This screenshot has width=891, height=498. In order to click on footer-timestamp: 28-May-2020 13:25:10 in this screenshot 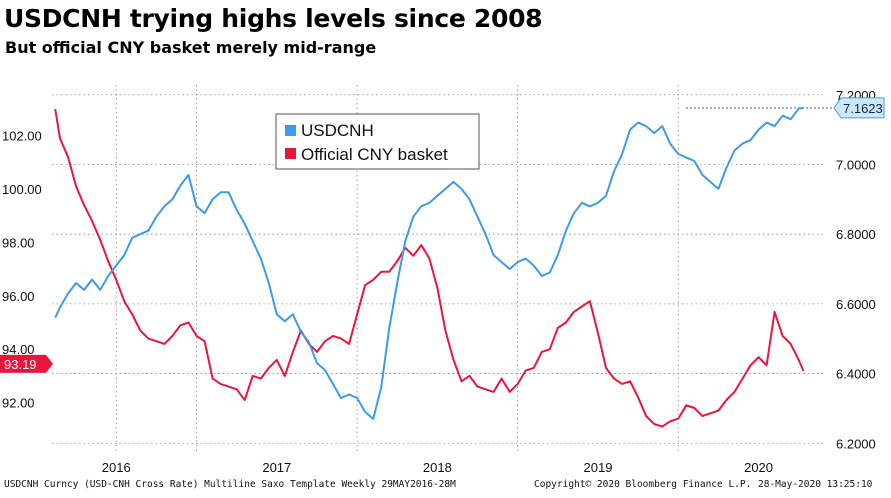, I will do `click(815, 484)`.